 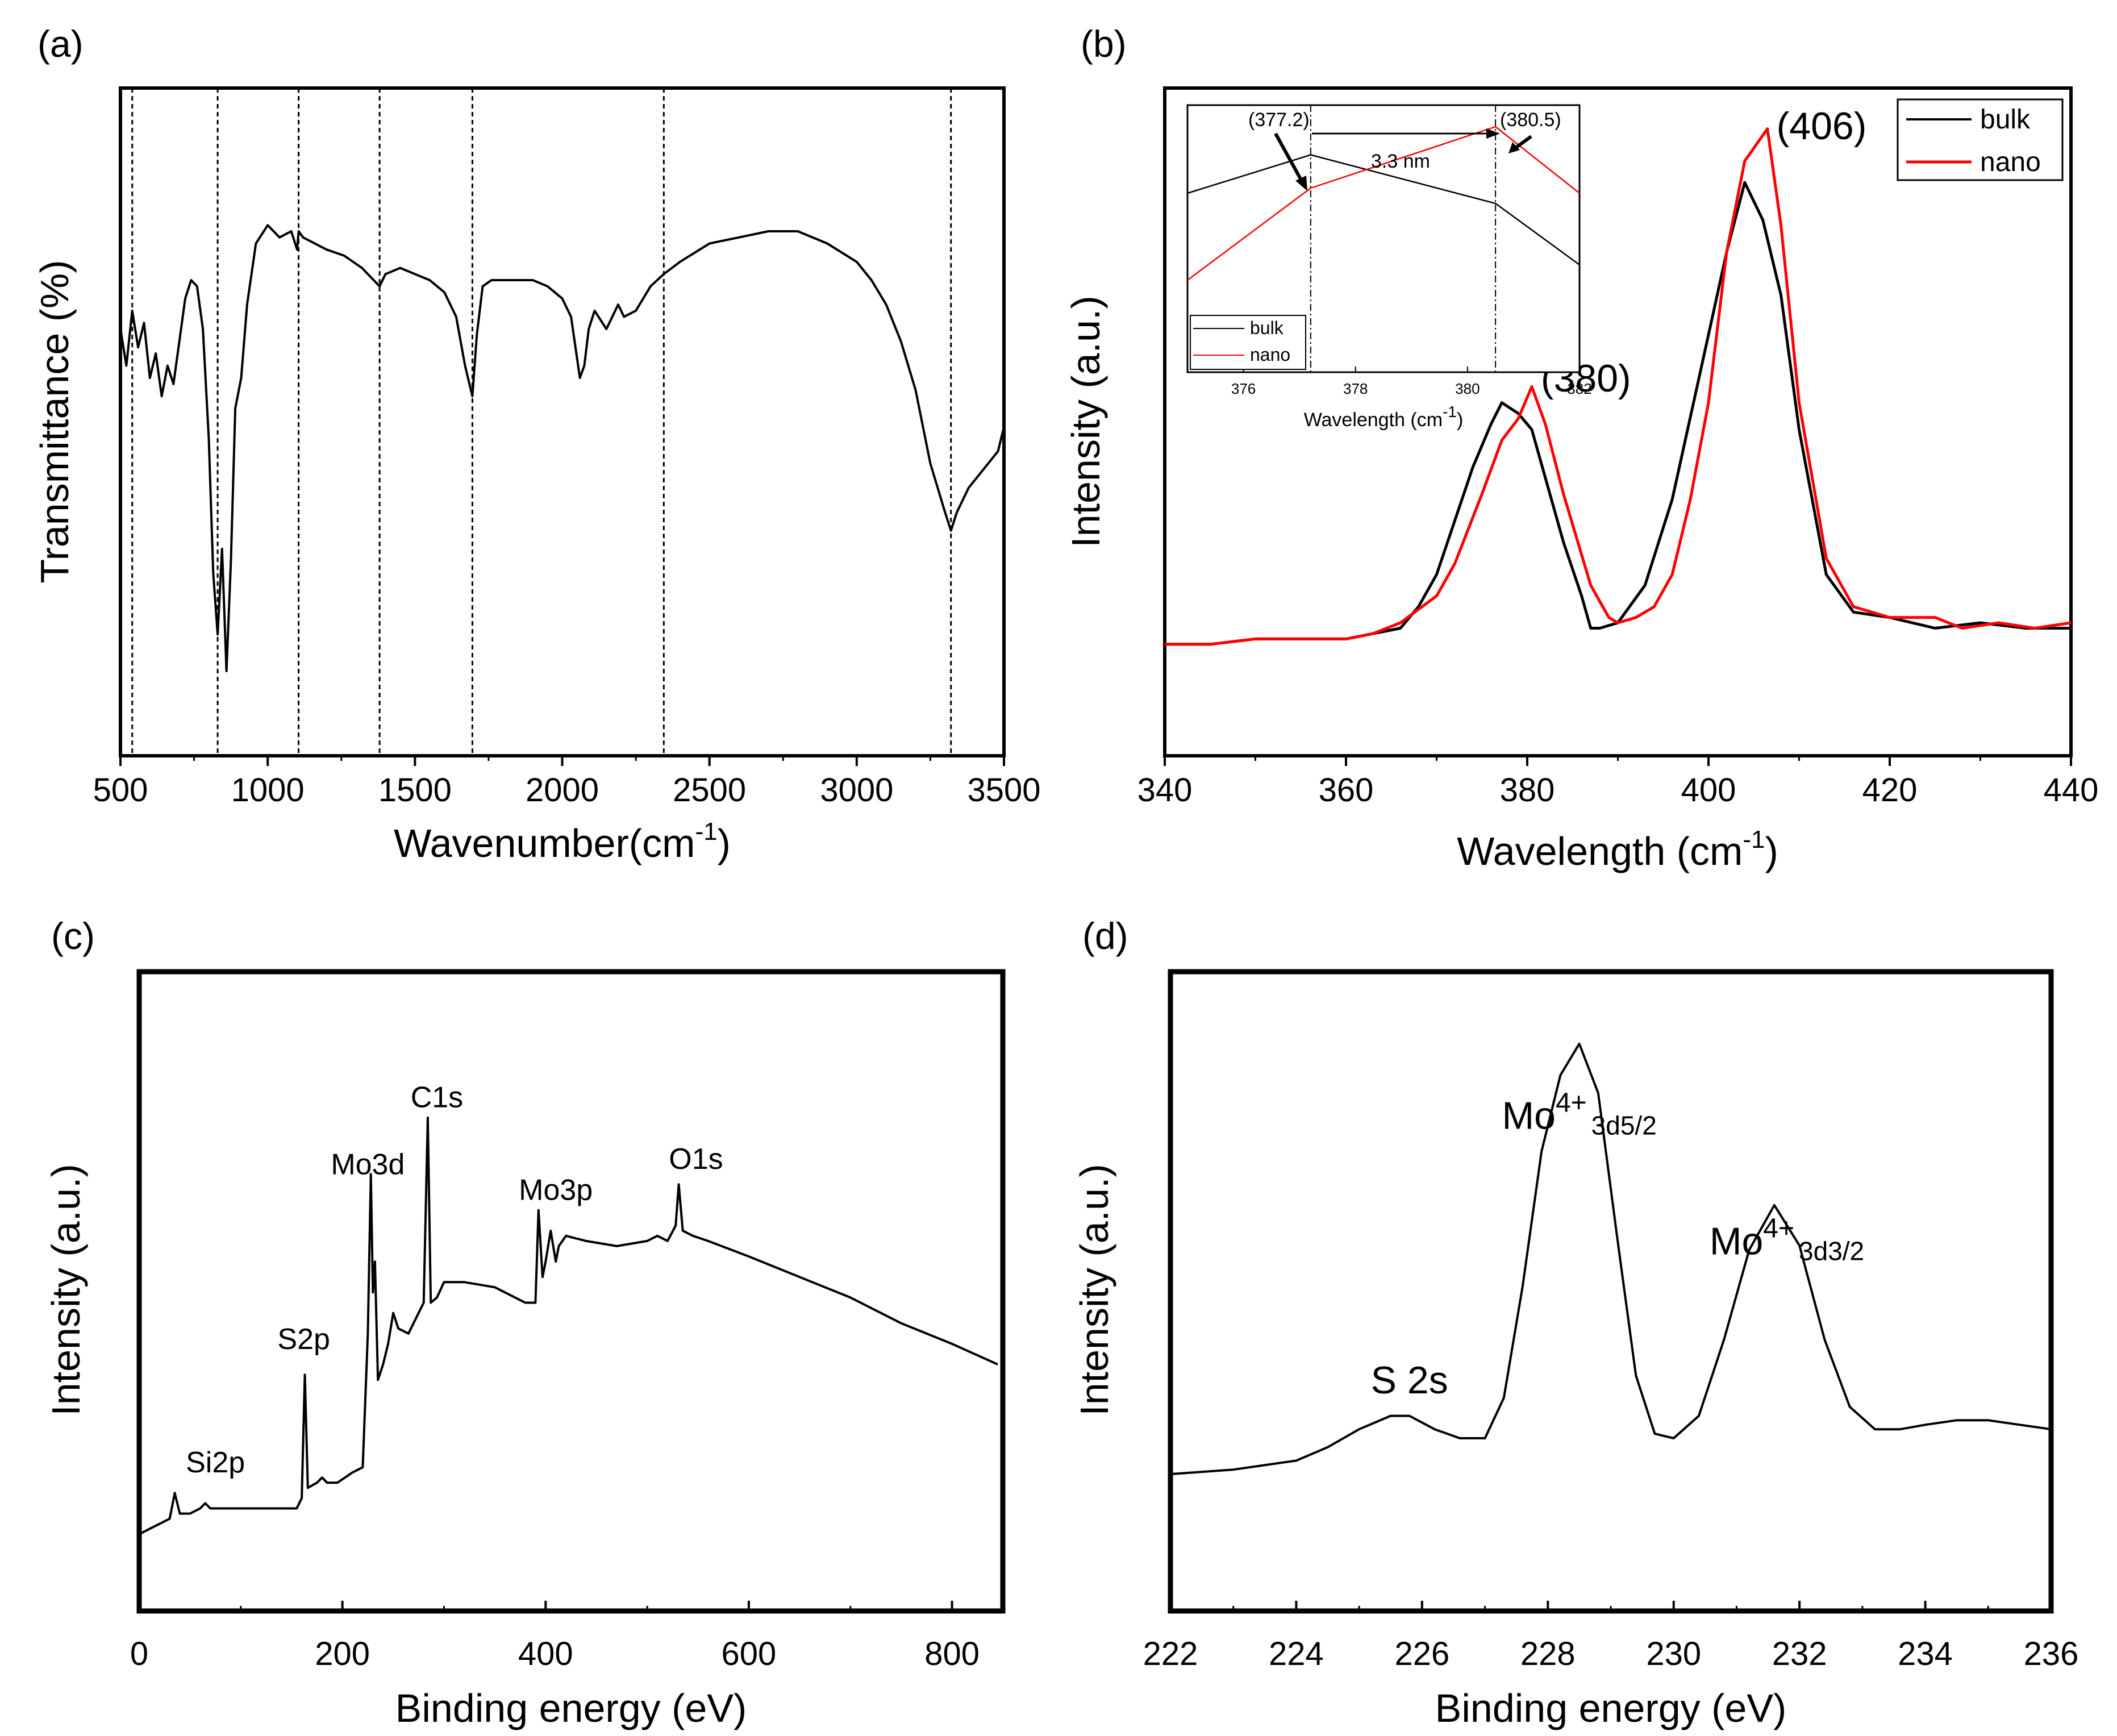 What do you see at coordinates (1611, 1636) in the screenshot?
I see `panel-d-x-ticks: 222 224 226 228 230 232 234 236` at bounding box center [1611, 1636].